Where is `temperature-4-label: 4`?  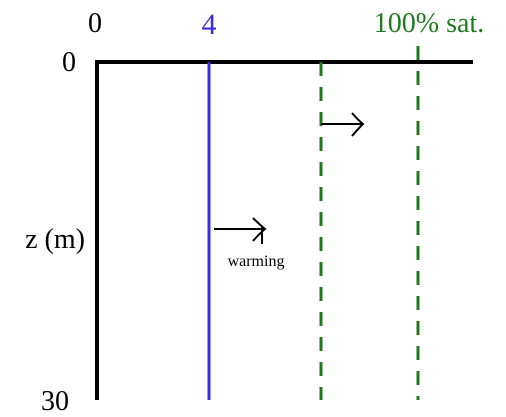
temperature-4-label: 4 is located at coordinates (209, 24).